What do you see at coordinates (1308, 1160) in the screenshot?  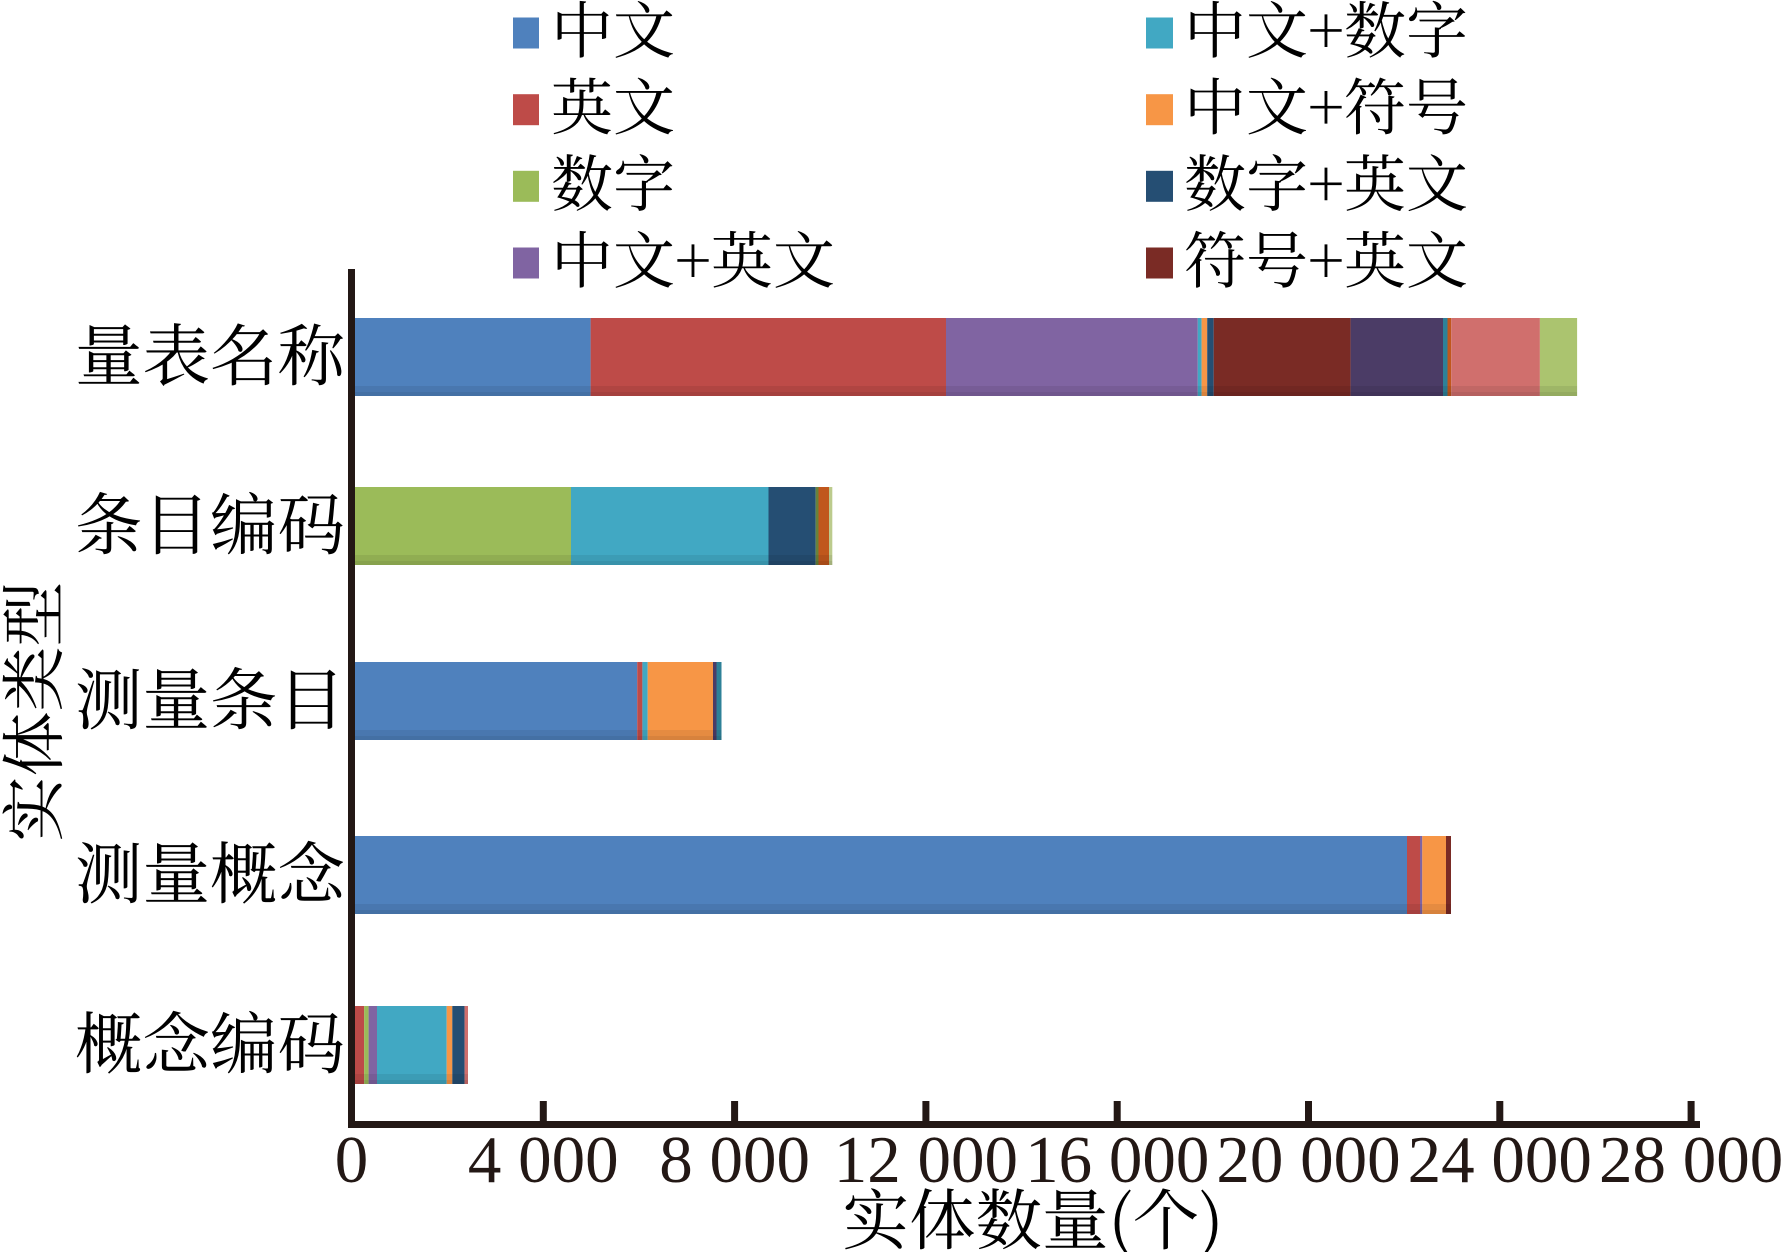 I see `svg-text: 20 000` at bounding box center [1308, 1160].